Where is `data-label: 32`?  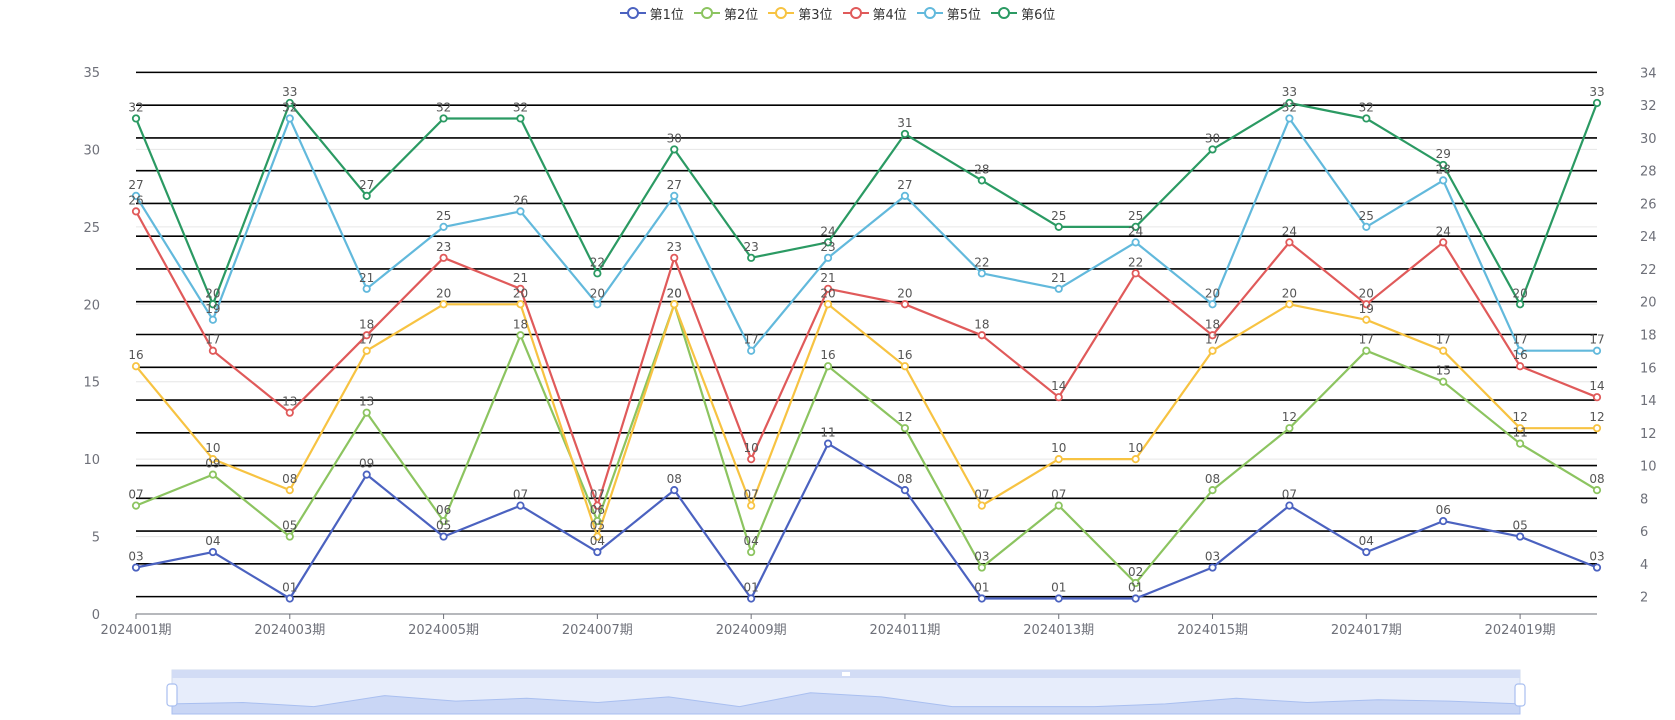
data-label: 32 is located at coordinates (135, 107).